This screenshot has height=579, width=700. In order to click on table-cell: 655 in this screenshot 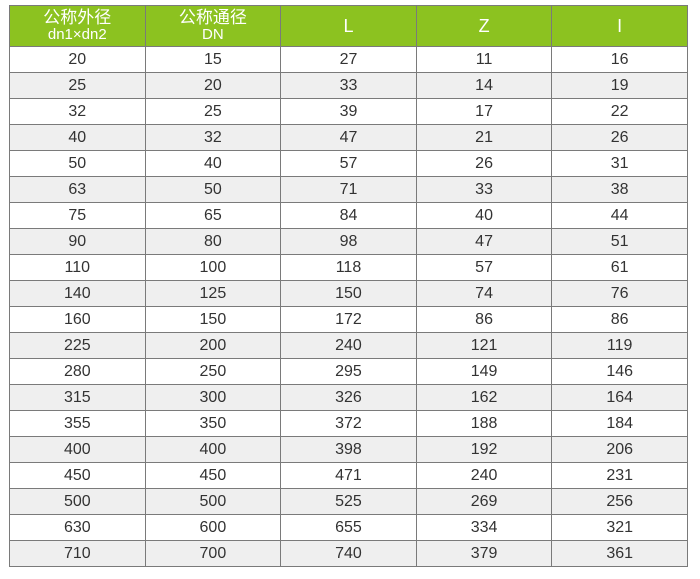, I will do `click(348, 527)`.